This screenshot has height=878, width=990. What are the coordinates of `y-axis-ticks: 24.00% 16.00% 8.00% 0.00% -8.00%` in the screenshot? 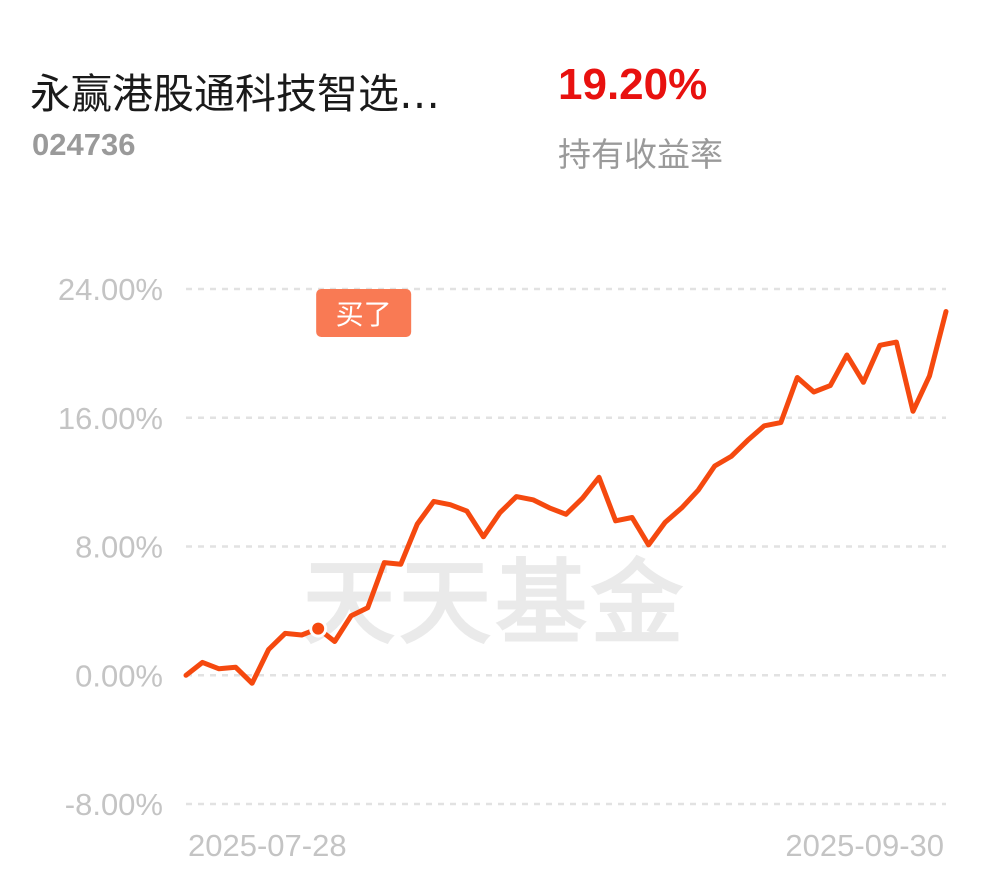 It's located at (110, 547).